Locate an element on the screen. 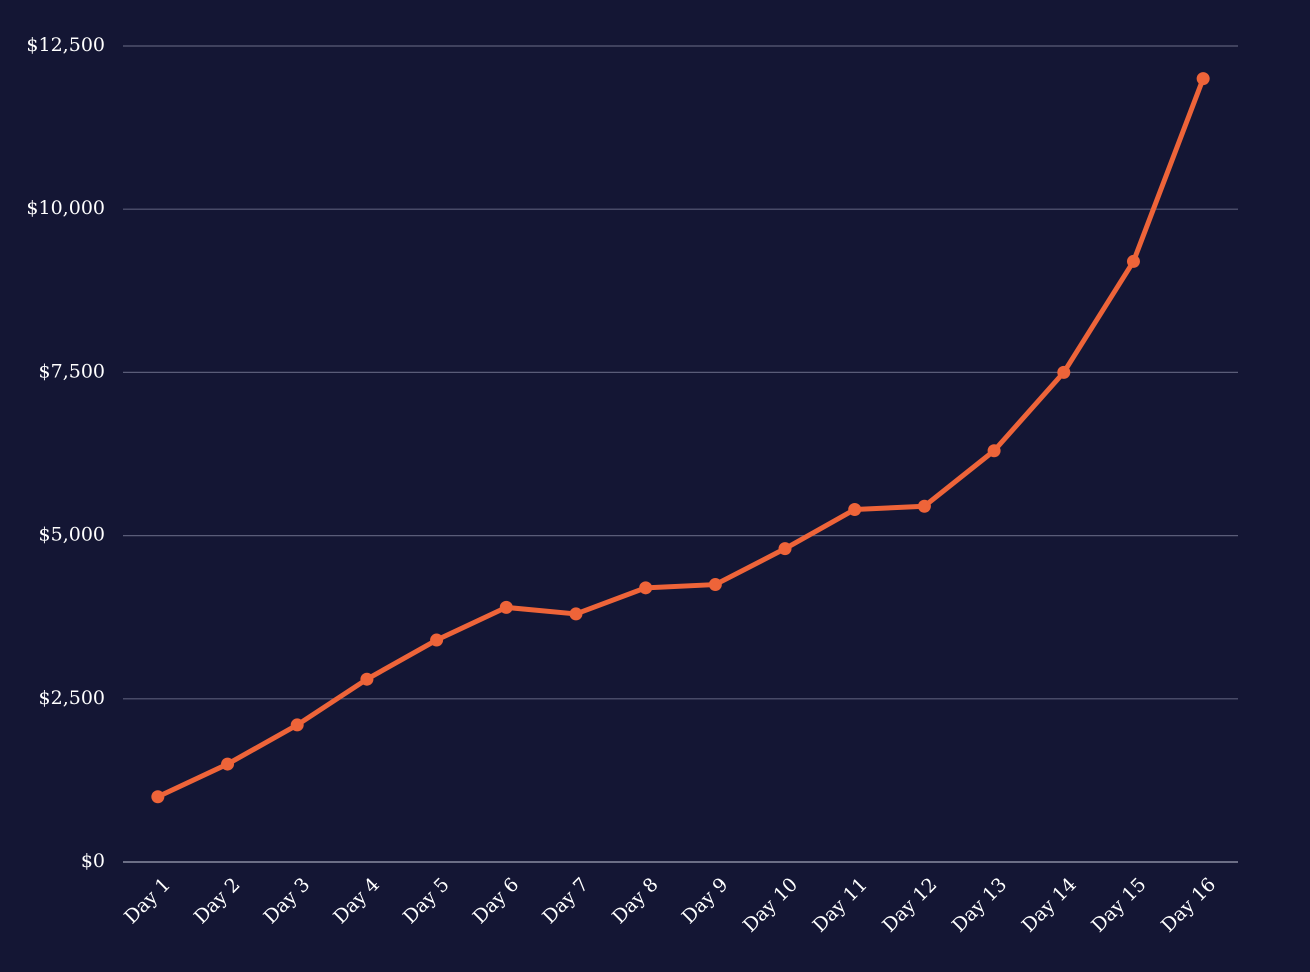 This screenshot has width=1310, height=972. y-tick-label: $10,000 is located at coordinates (65, 208).